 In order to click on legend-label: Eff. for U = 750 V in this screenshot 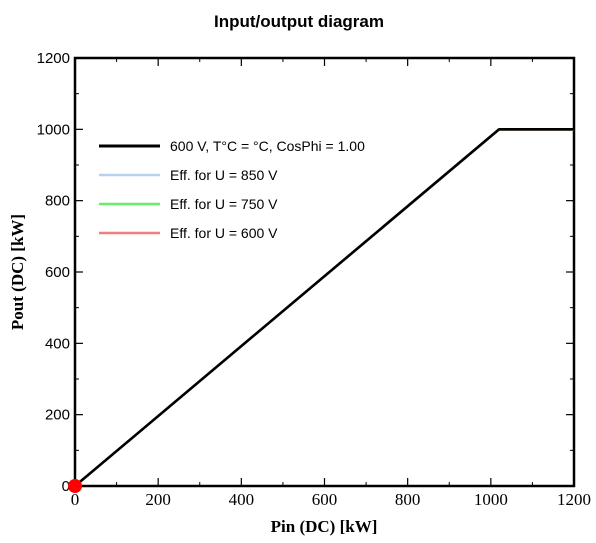, I will do `click(224, 204)`.